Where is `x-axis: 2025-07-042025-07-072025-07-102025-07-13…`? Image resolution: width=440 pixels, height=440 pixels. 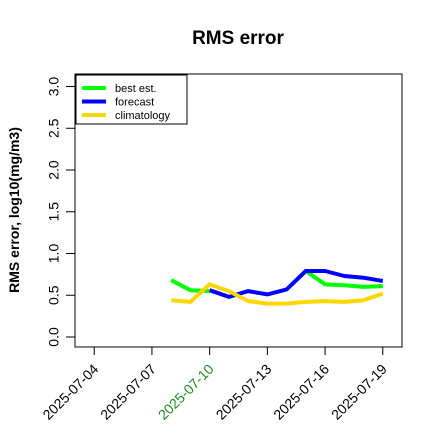 x-axis: 2025-07-042025-07-072025-07-102025-07-13… is located at coordinates (214, 385).